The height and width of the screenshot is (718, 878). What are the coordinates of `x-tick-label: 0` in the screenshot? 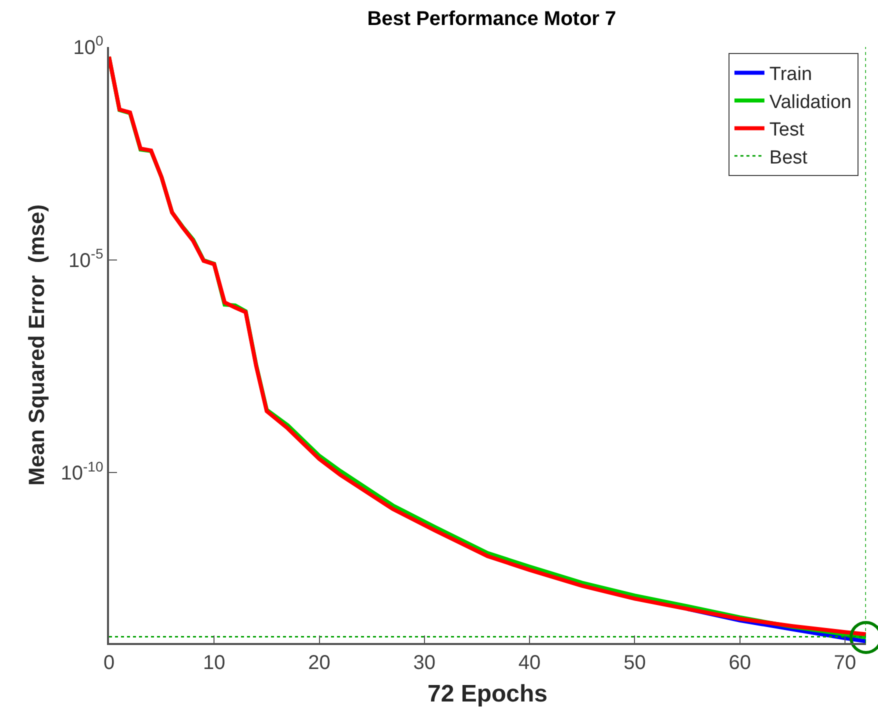 It's located at (109, 663).